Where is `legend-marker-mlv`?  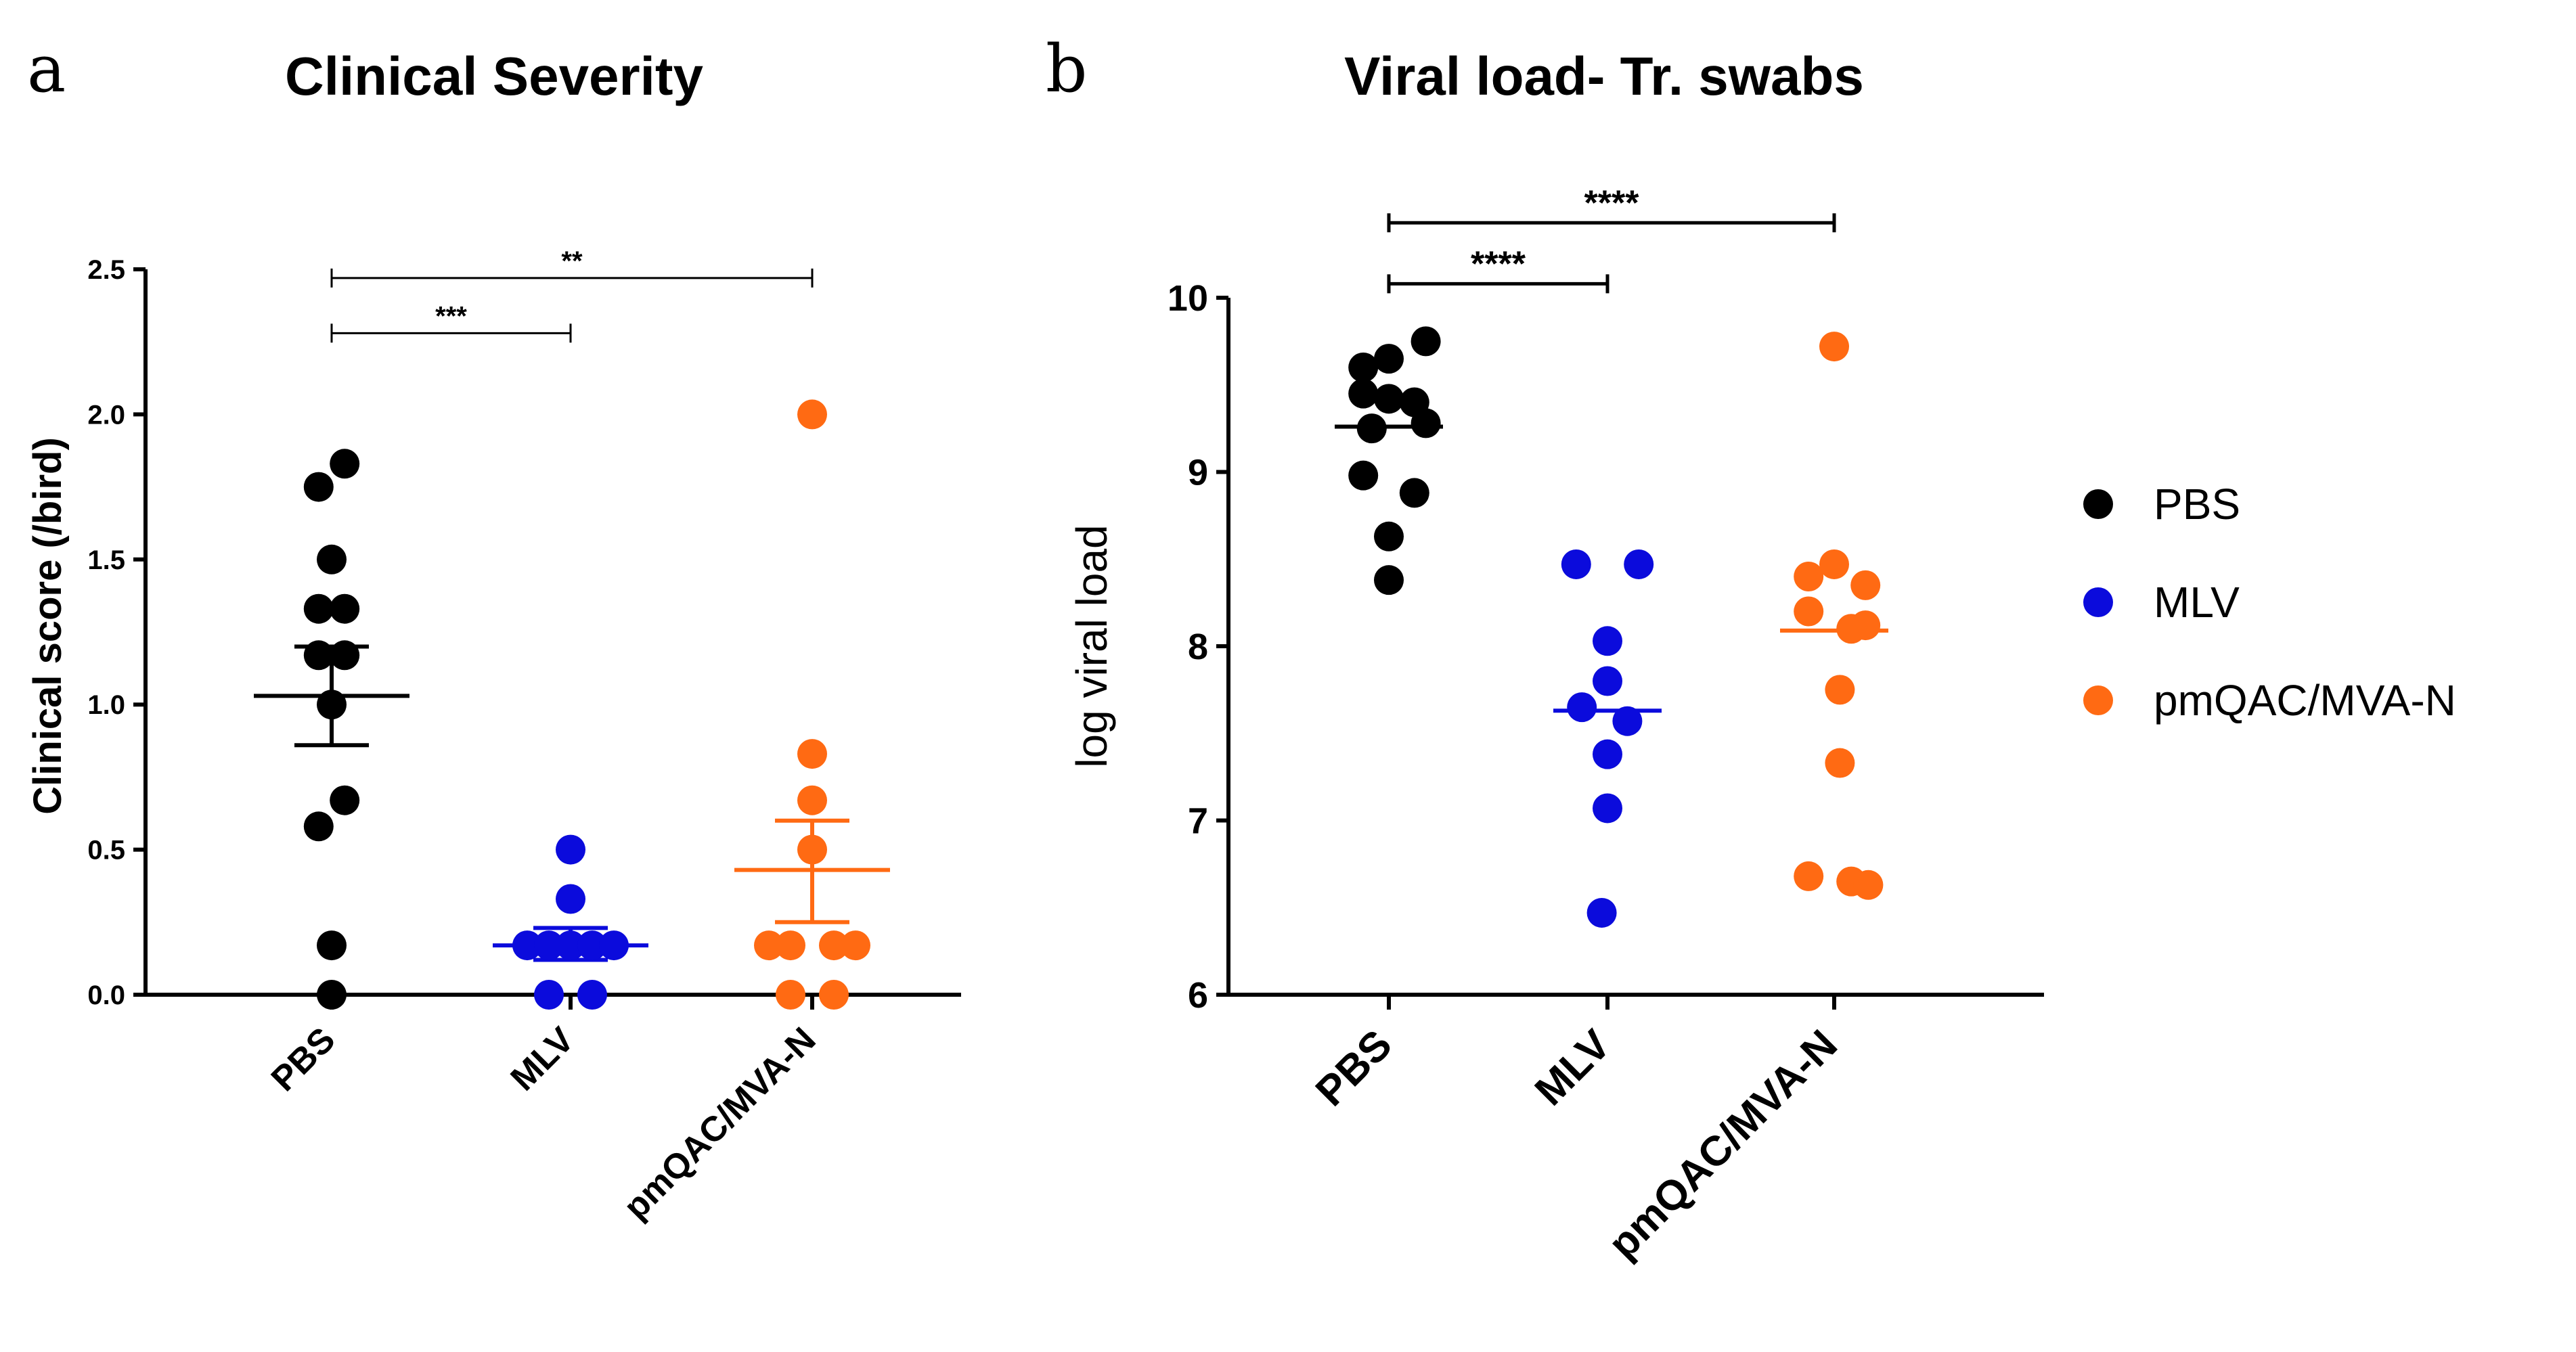 legend-marker-mlv is located at coordinates (2098, 602).